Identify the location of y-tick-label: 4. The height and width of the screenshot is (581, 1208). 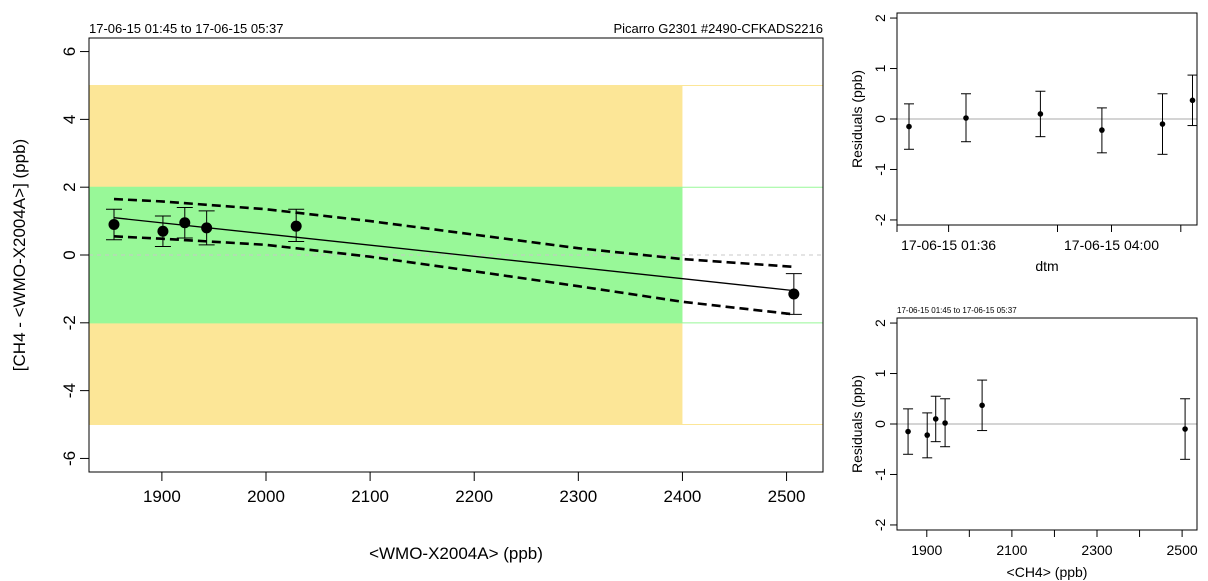
(69, 119).